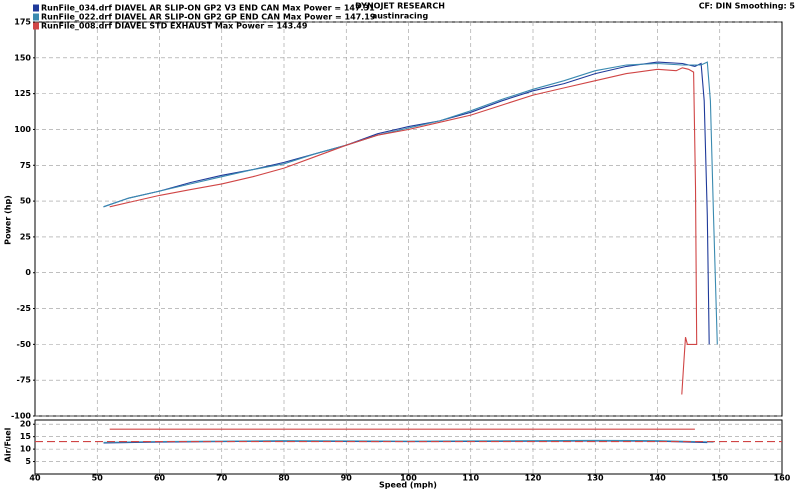  I want to click on x-tick-label: 50, so click(98, 478).